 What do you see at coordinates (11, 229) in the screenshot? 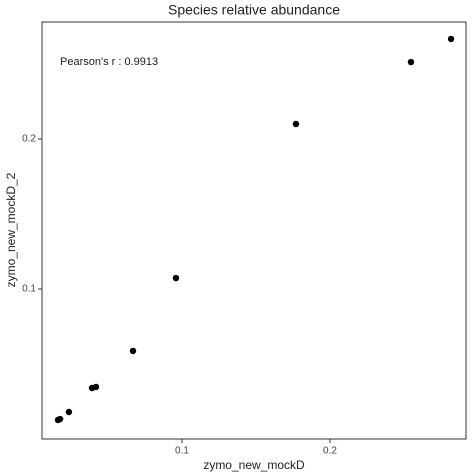
I see `y-axis-label: zymo_new_mockD_2` at bounding box center [11, 229].